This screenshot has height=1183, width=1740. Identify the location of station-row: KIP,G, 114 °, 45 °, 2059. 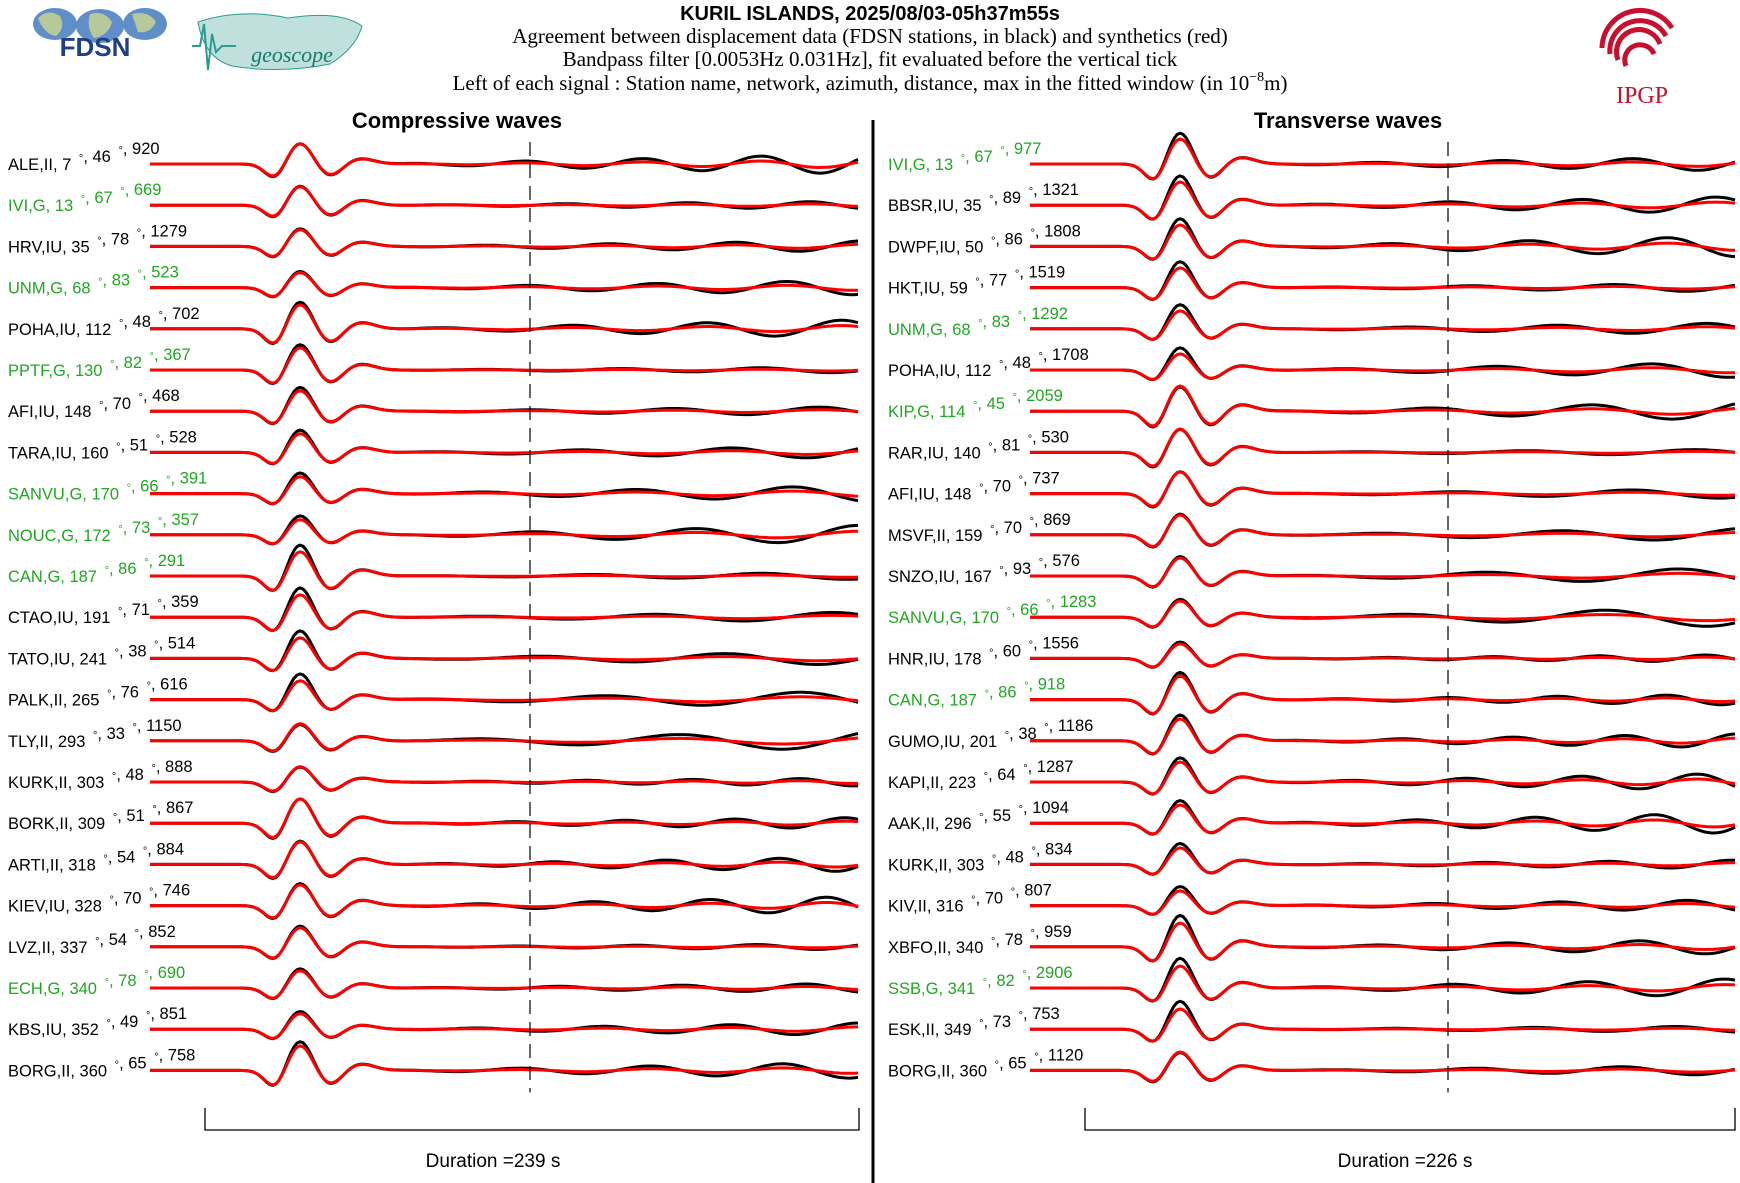
(1312, 406).